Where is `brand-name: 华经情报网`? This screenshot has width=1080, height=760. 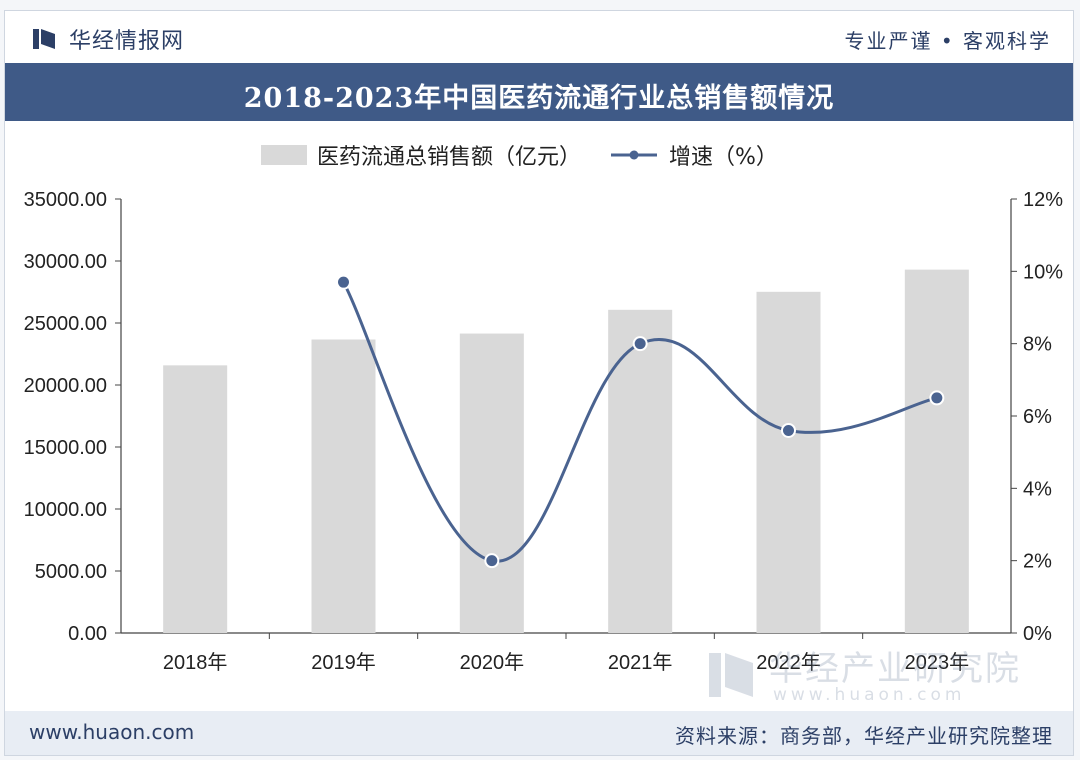
brand-name: 华经情报网 is located at coordinates (127, 41).